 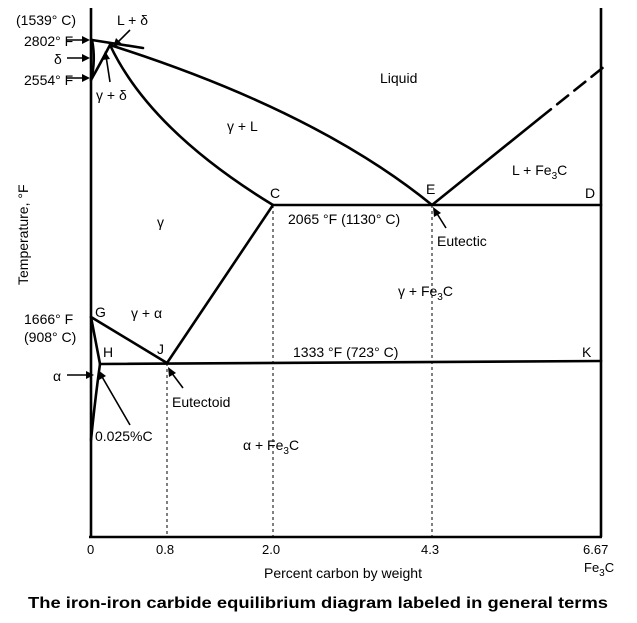 I want to click on label-2554f: 2554° F, so click(x=48, y=80).